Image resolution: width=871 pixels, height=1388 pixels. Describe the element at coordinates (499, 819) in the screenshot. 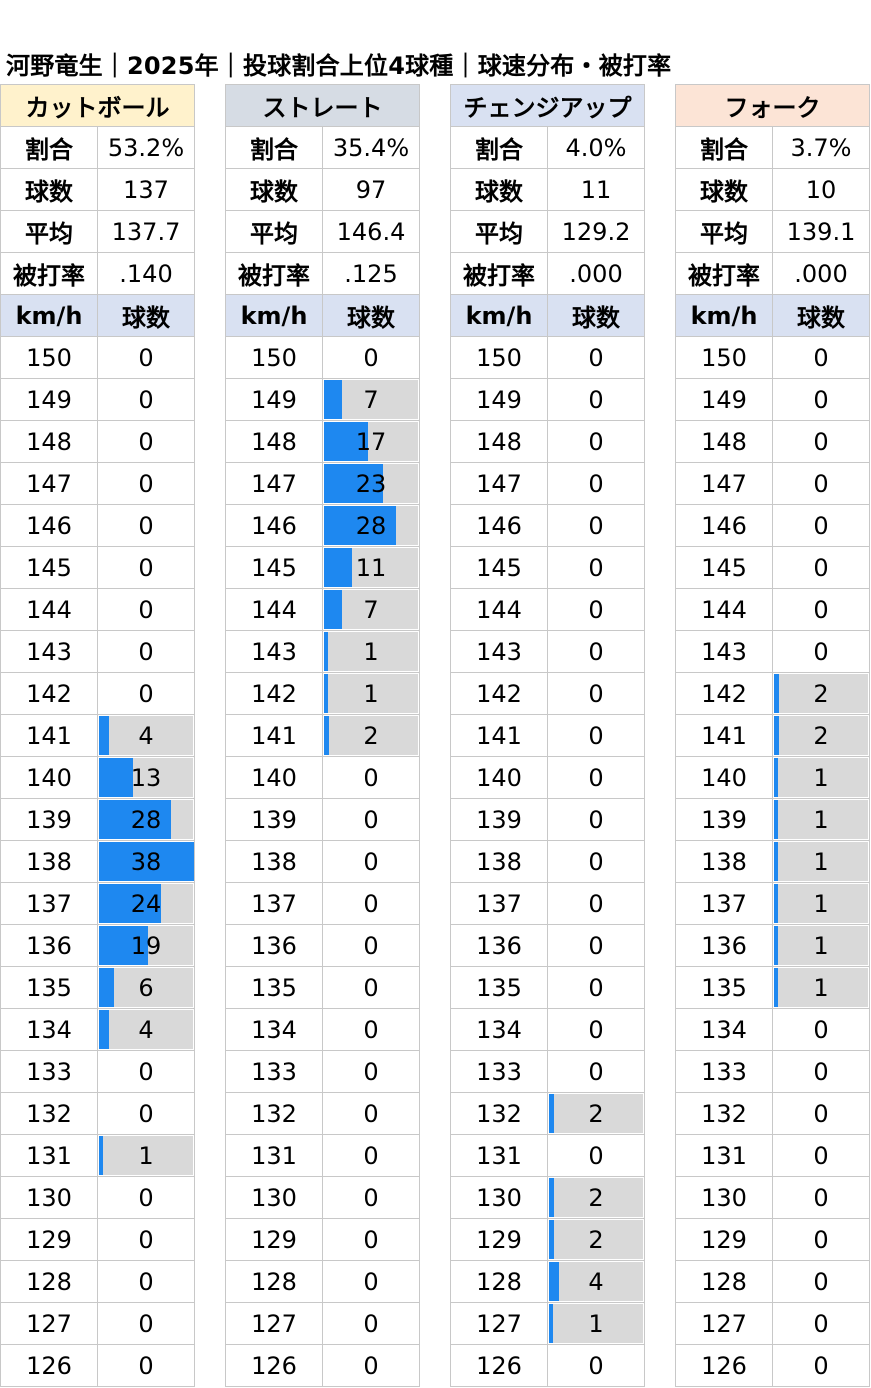

I see `speed-label: 139` at that location.